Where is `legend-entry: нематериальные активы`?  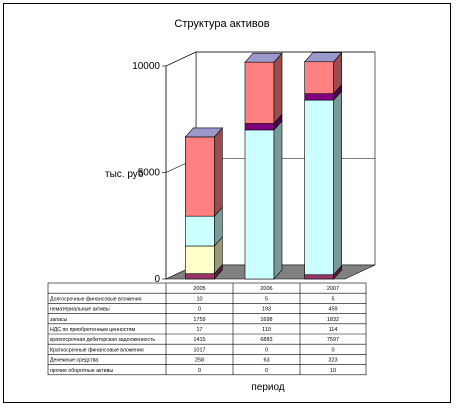
legend-entry: нематериальные активы is located at coordinates (80, 310).